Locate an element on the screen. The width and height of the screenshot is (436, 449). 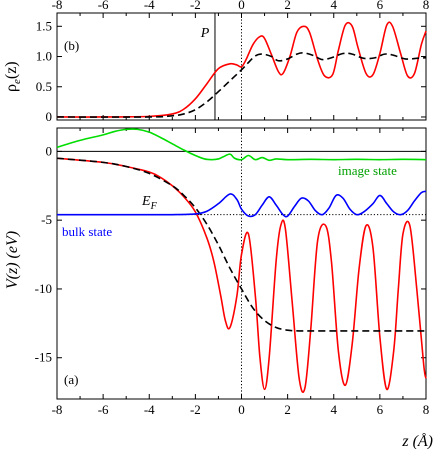
bottom-panel-label: (a) is located at coordinates (71, 379).